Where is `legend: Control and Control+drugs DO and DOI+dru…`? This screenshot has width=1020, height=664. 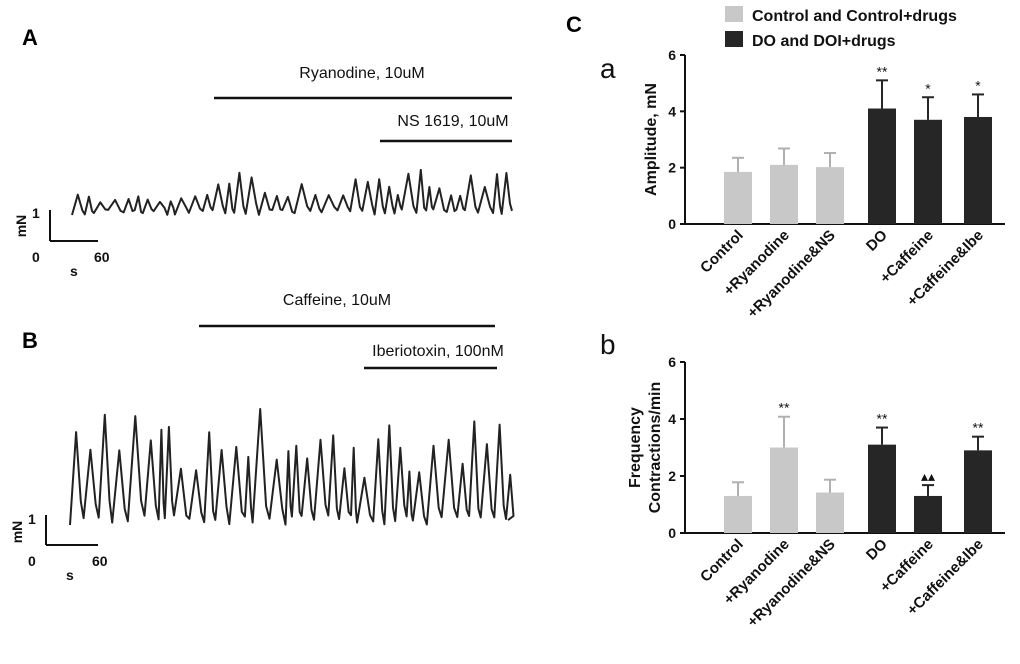
legend: Control and Control+drugs DO and DOI+dru… is located at coordinates (841, 28).